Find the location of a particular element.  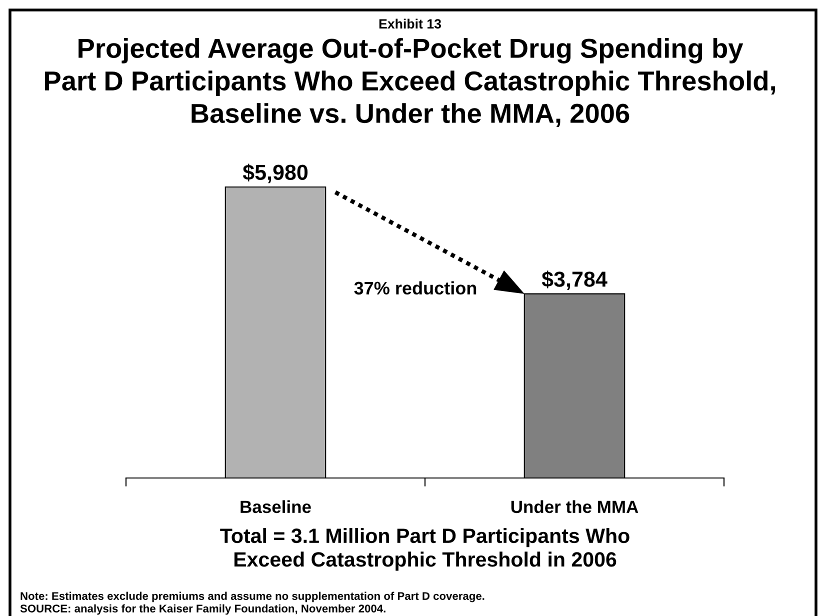

data-label: $3,784 is located at coordinates (575, 280).